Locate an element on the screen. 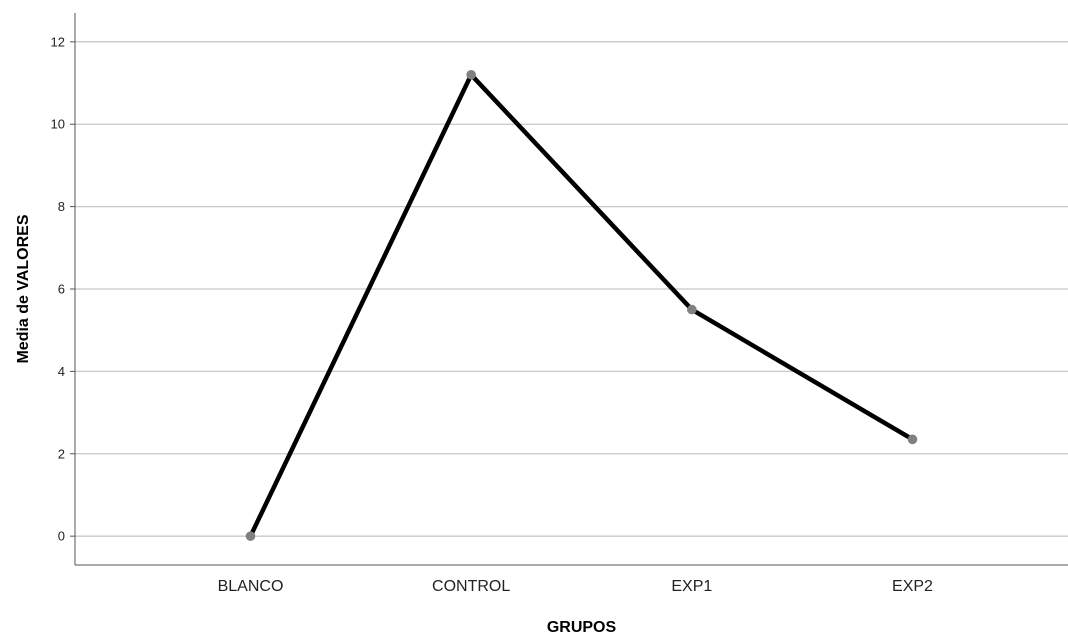 This screenshot has width=1068, height=639. y-tick-label-6: 6 is located at coordinates (61, 289).